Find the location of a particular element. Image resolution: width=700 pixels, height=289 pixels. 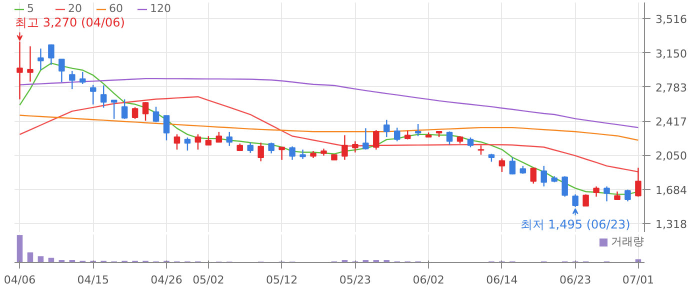

annotation: 최저 1,495 (06/23) is located at coordinates (575, 225).